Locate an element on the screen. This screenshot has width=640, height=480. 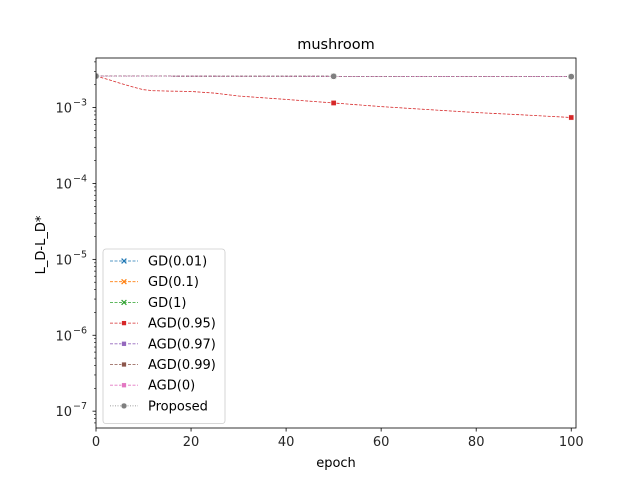
legend-agd-0-95-marker is located at coordinates (124, 323).